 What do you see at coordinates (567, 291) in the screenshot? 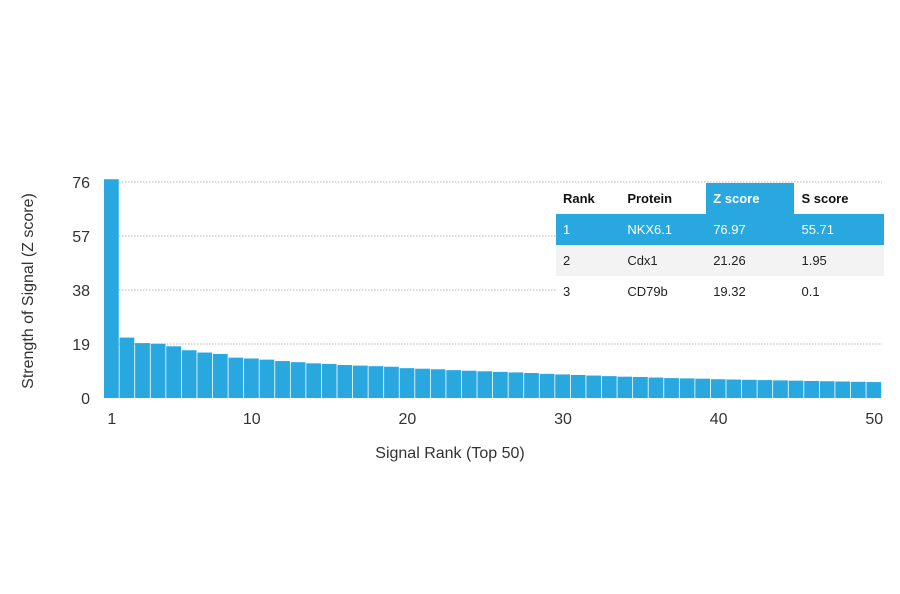
I see `cell-rank: 3` at bounding box center [567, 291].